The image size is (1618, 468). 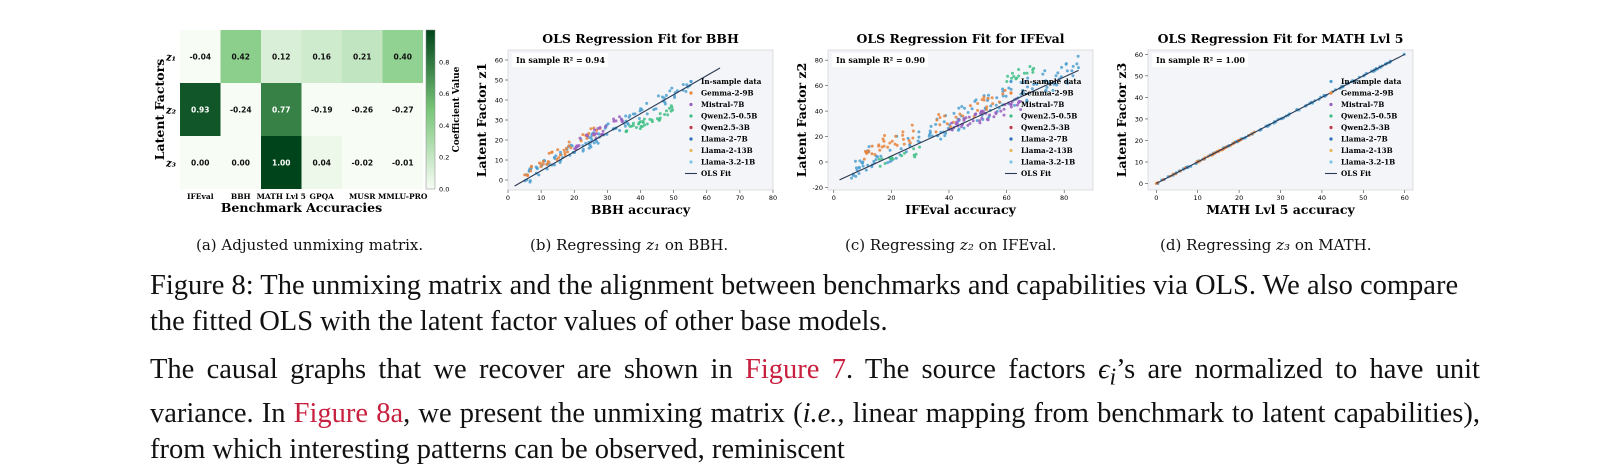 I want to click on y-tick-label: 50, so click(x=499, y=81).